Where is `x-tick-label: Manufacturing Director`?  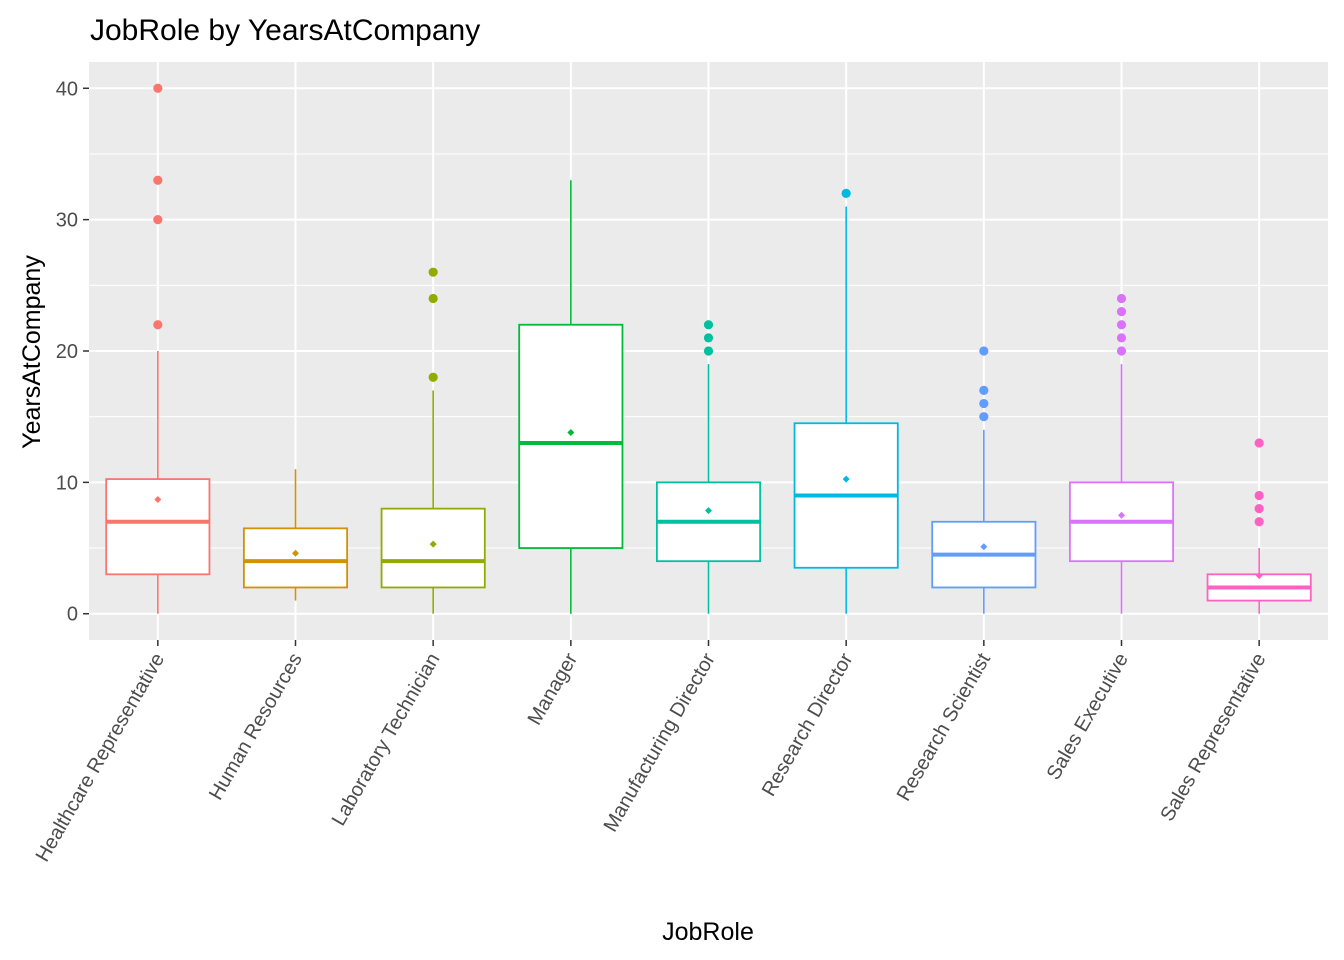 x-tick-label: Manufacturing Director is located at coordinates (660, 742).